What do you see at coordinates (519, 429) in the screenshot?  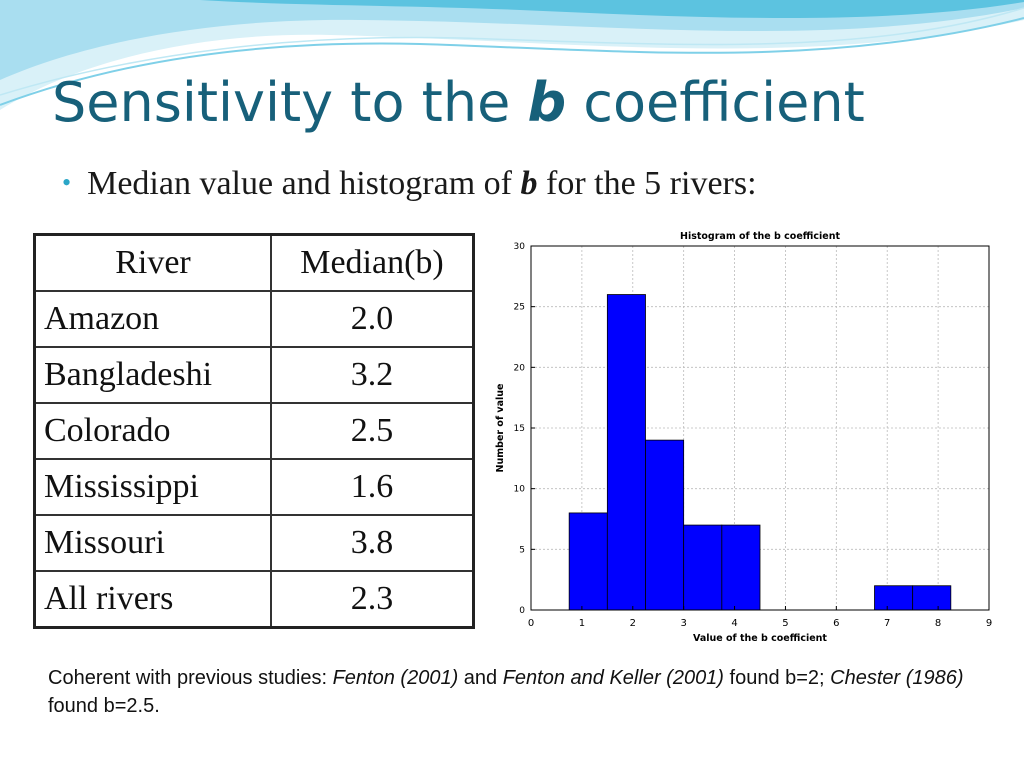 I see `y-tick-label: 15` at bounding box center [519, 429].